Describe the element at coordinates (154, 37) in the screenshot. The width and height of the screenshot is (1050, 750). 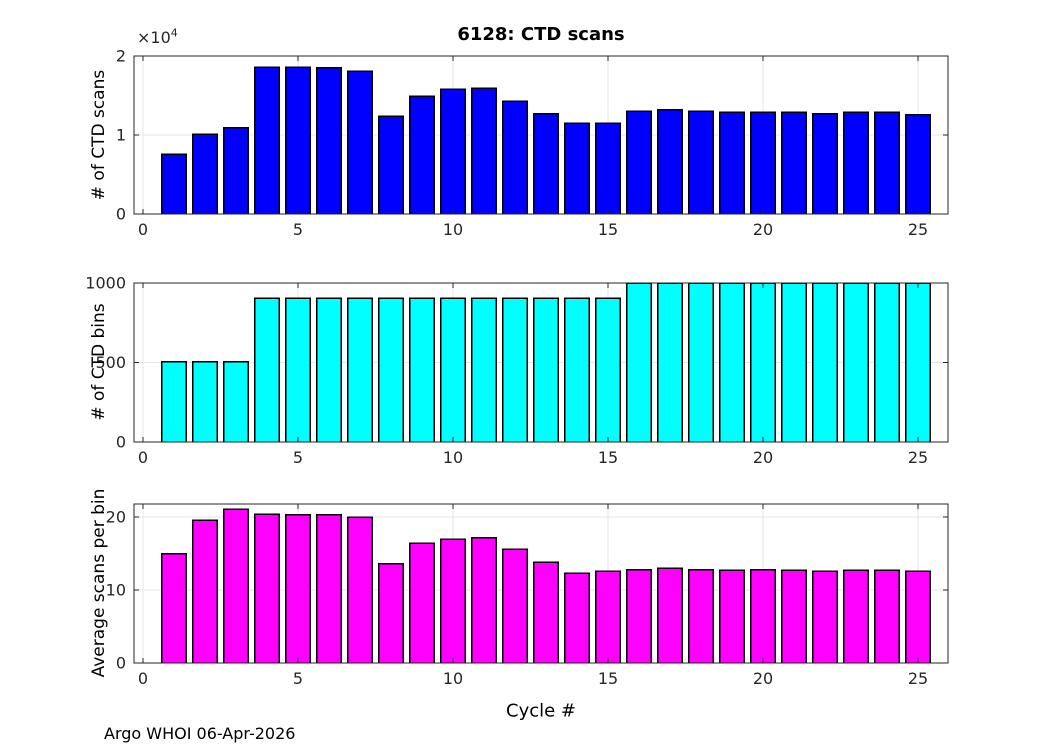
I see `y-axis-exponent-base: ×10` at that location.